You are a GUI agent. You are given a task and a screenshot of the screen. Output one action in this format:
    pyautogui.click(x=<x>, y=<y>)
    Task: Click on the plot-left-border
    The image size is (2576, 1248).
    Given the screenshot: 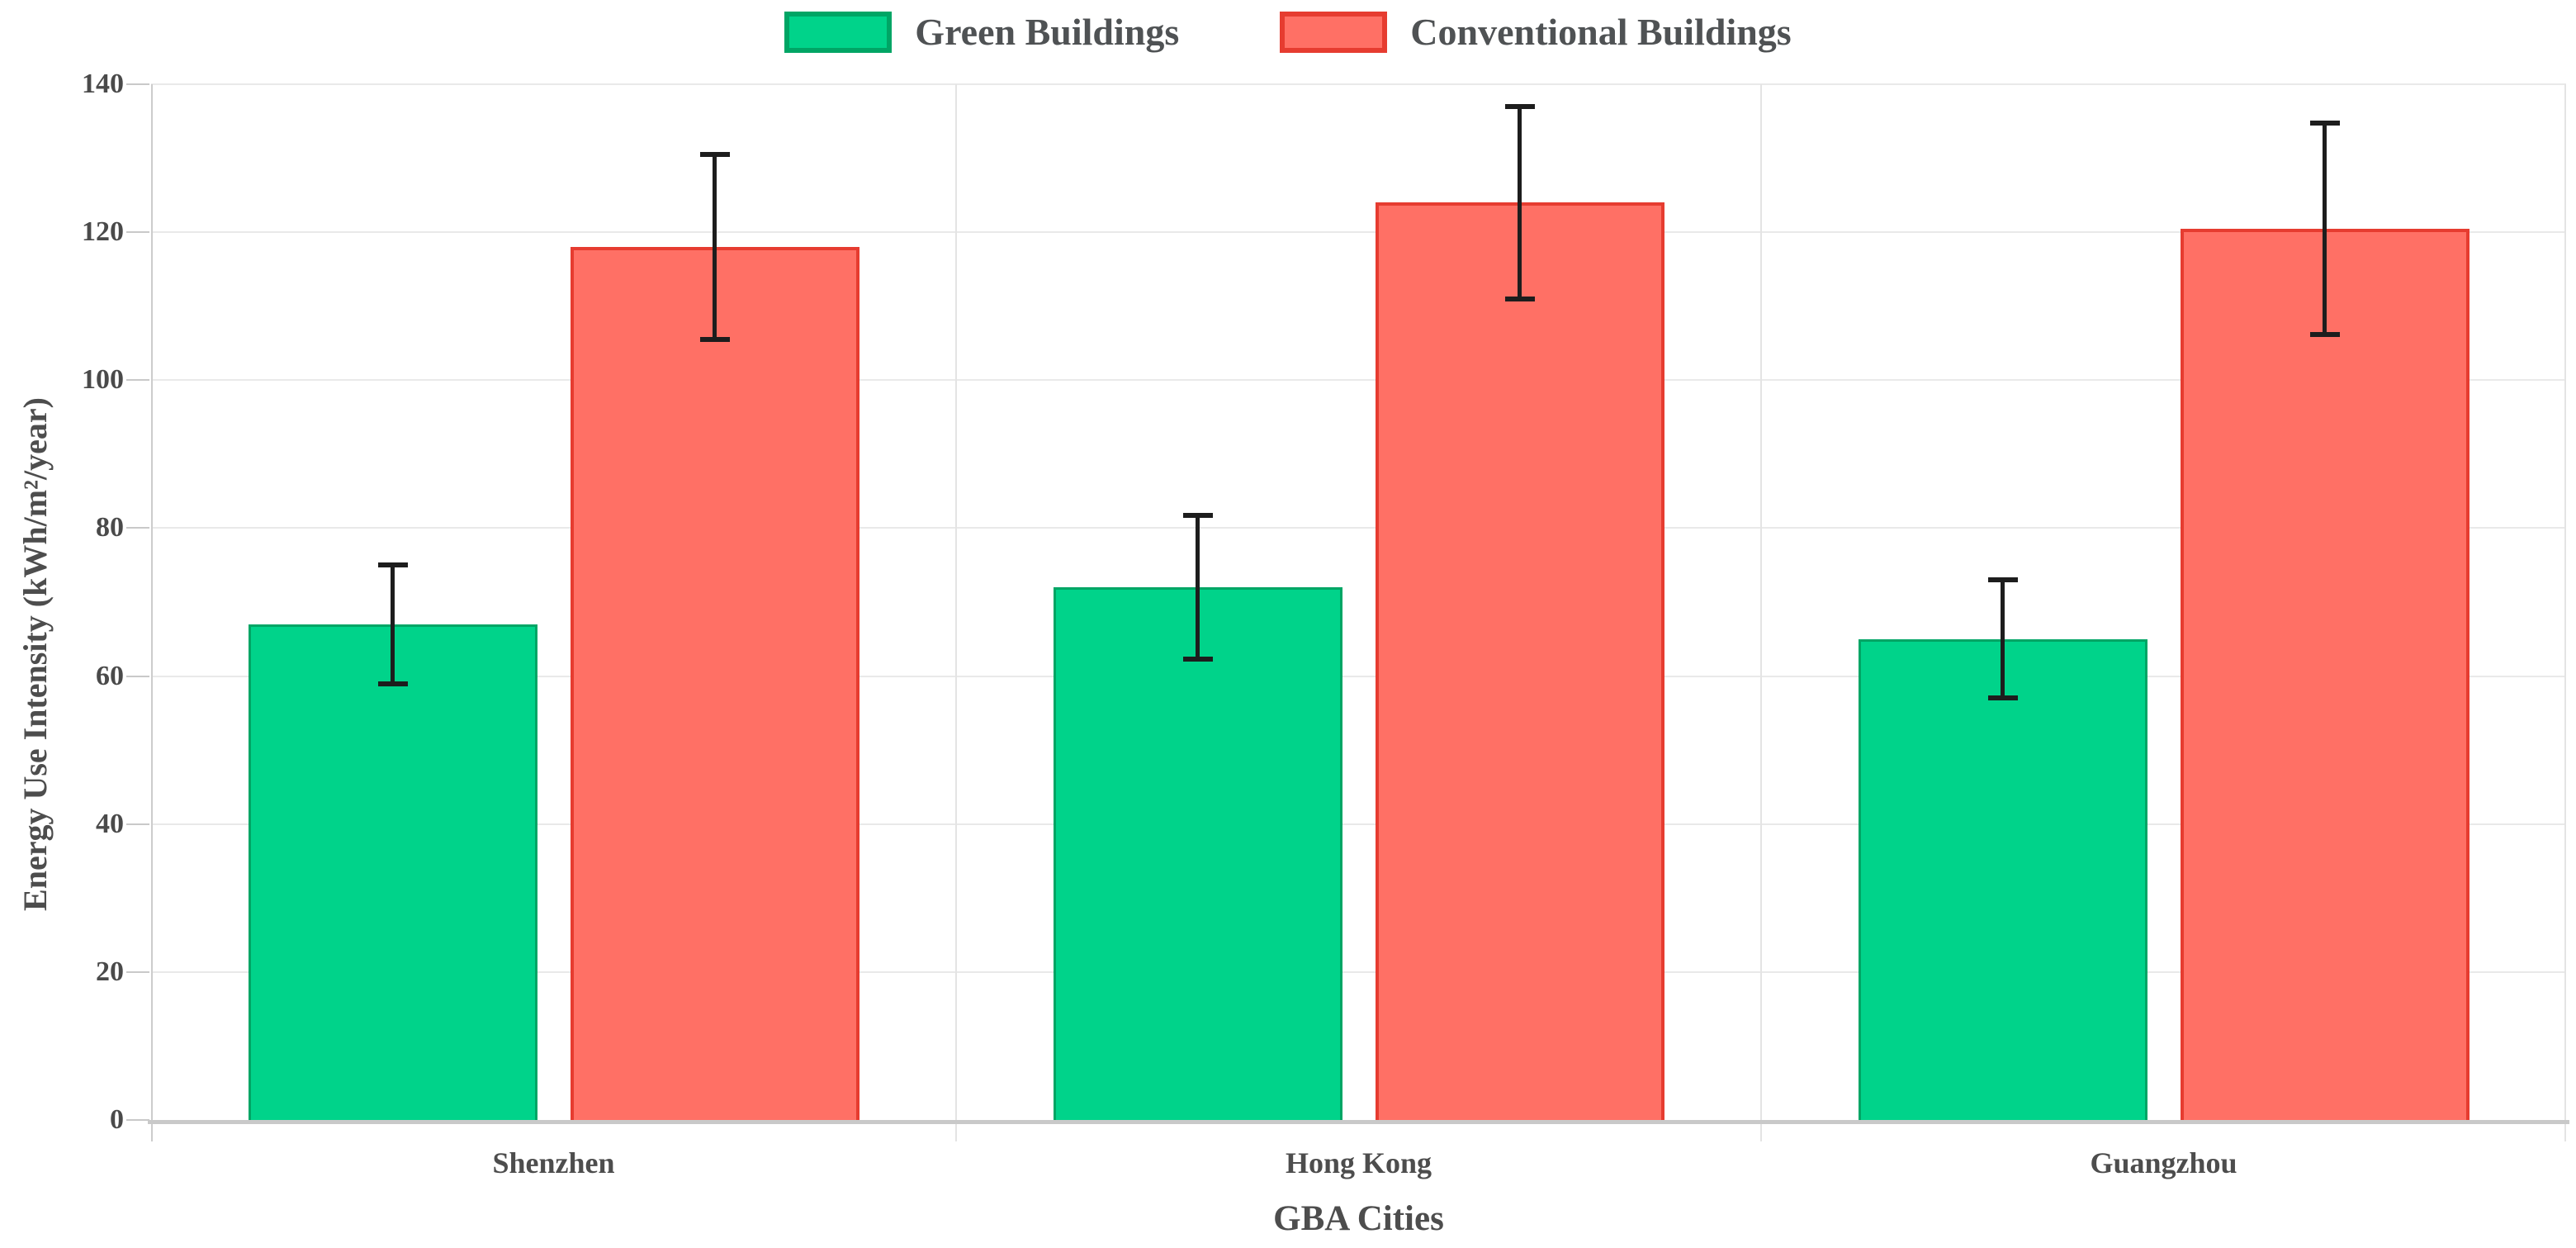 What is the action you would take?
    pyautogui.click(x=152, y=612)
    